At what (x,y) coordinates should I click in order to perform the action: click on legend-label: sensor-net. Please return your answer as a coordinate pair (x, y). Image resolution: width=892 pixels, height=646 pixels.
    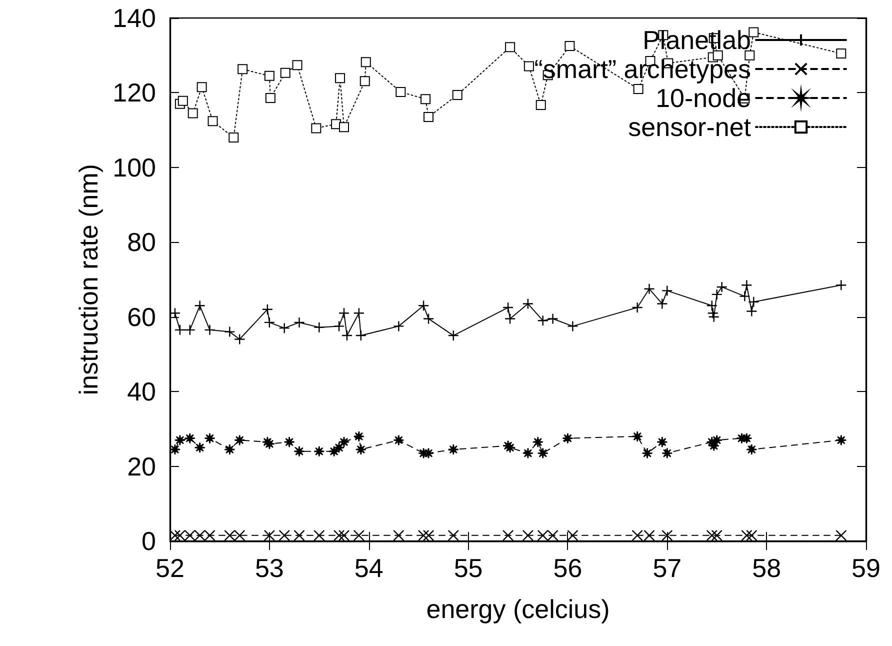
    Looking at the image, I should click on (690, 127).